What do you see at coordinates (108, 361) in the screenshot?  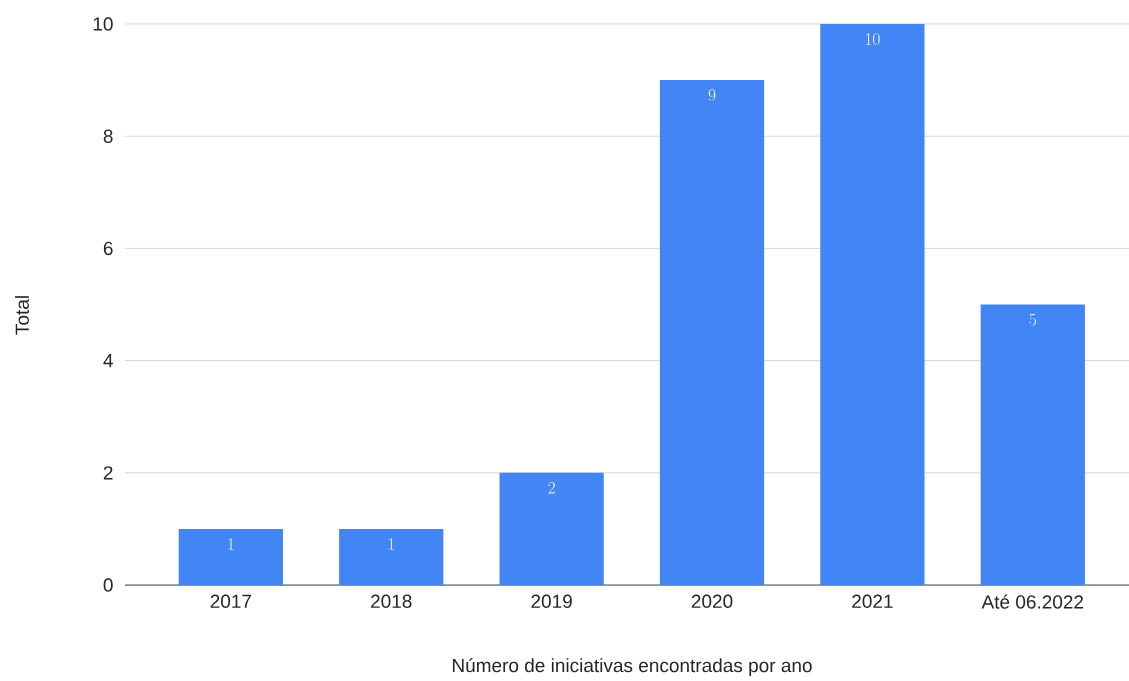 I see `y-tick-label: 4` at bounding box center [108, 361].